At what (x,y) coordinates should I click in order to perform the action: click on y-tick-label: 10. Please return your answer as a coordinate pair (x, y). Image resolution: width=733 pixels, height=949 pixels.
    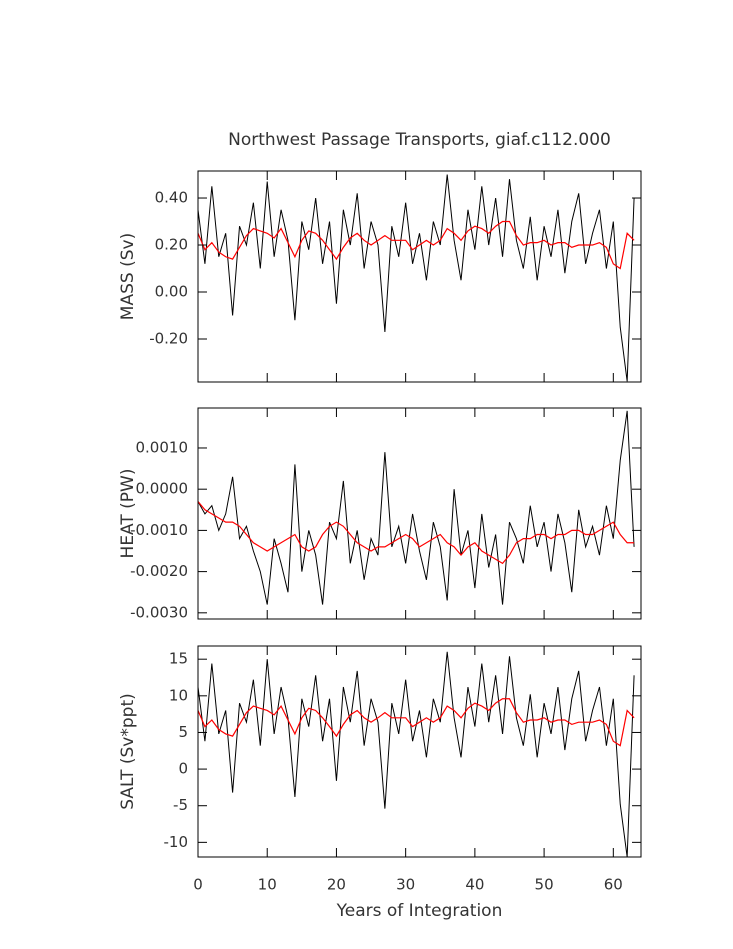
    Looking at the image, I should click on (178, 695).